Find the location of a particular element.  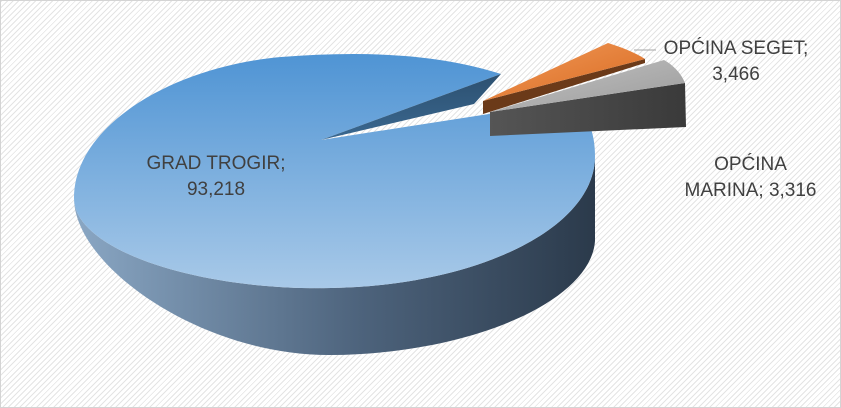

data-label-opcina-seget: OPĆINA SEGET; 3,466 is located at coordinates (736, 62).